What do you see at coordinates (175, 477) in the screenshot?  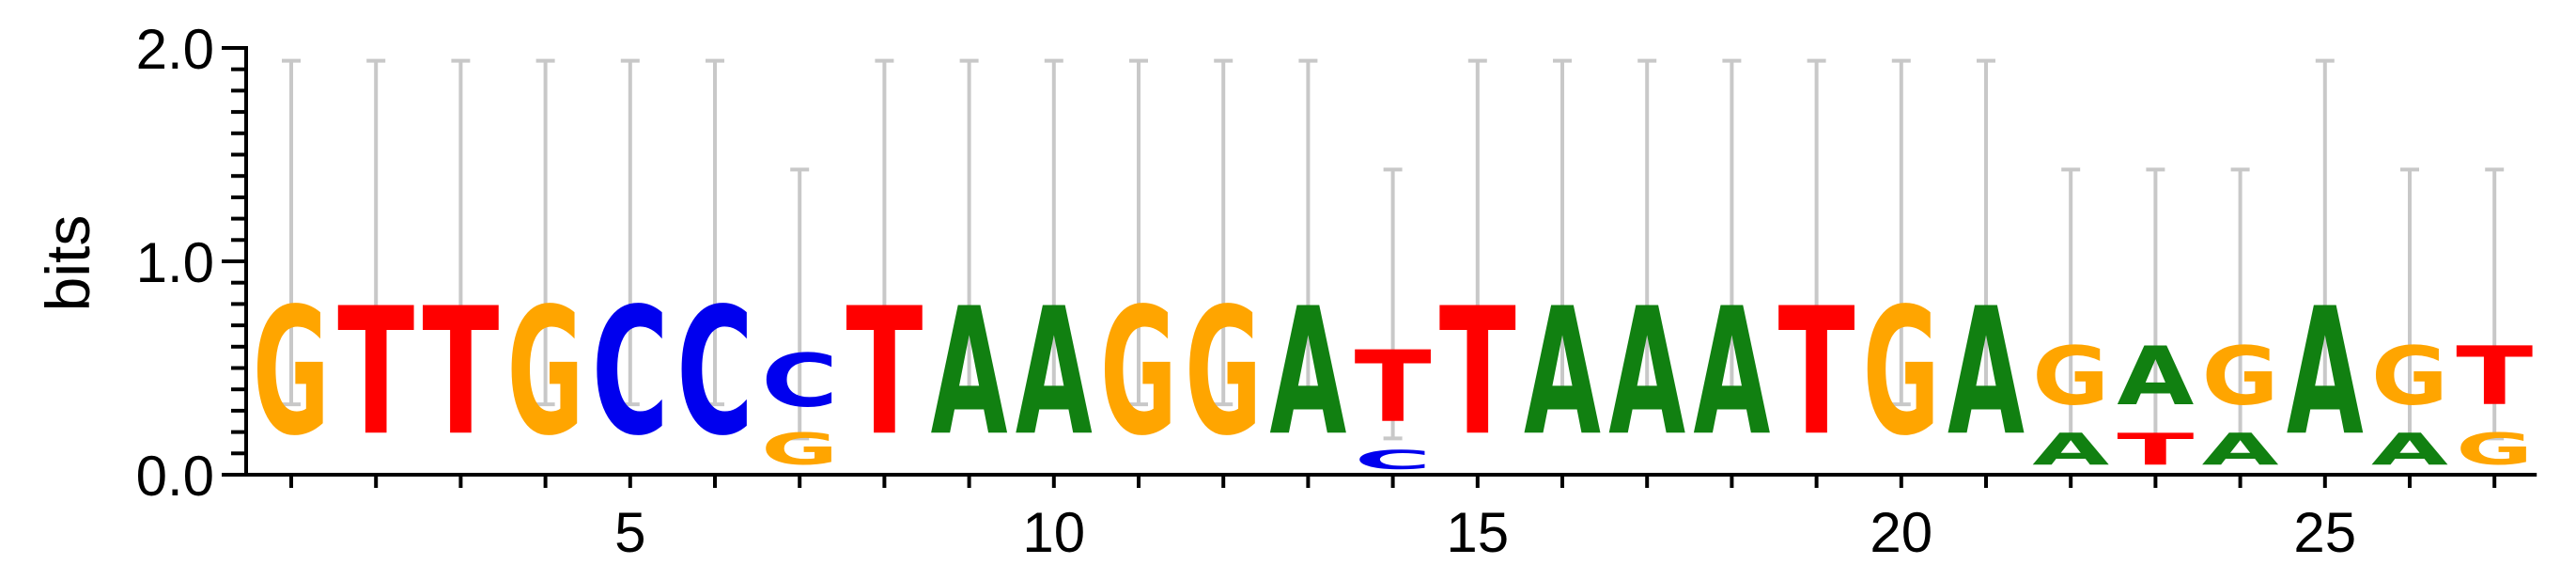 I see `y-tick-label: 0.0` at bounding box center [175, 477].